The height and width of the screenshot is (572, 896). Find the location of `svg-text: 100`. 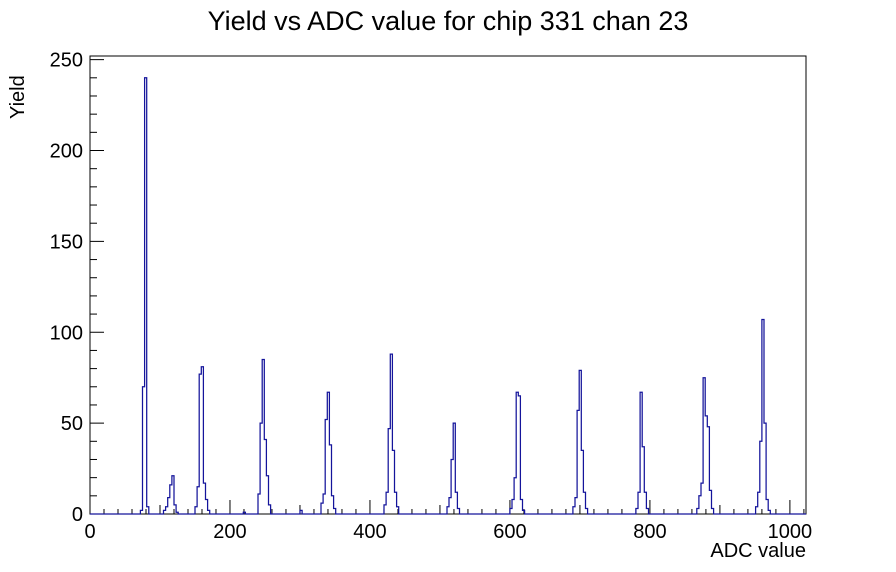

svg-text: 100 is located at coordinates (66, 333).